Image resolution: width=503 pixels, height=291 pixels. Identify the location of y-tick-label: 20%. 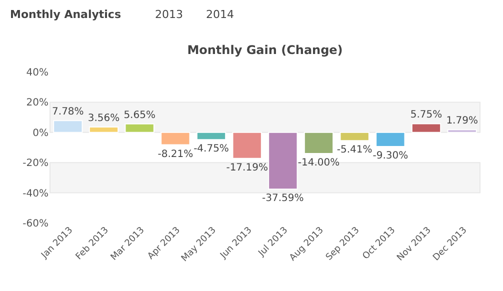
(37, 103).